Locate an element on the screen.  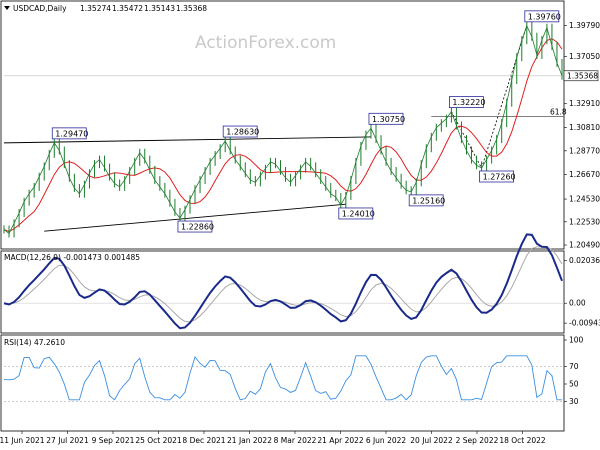
annotation-label: 1.32220 is located at coordinates (468, 102).